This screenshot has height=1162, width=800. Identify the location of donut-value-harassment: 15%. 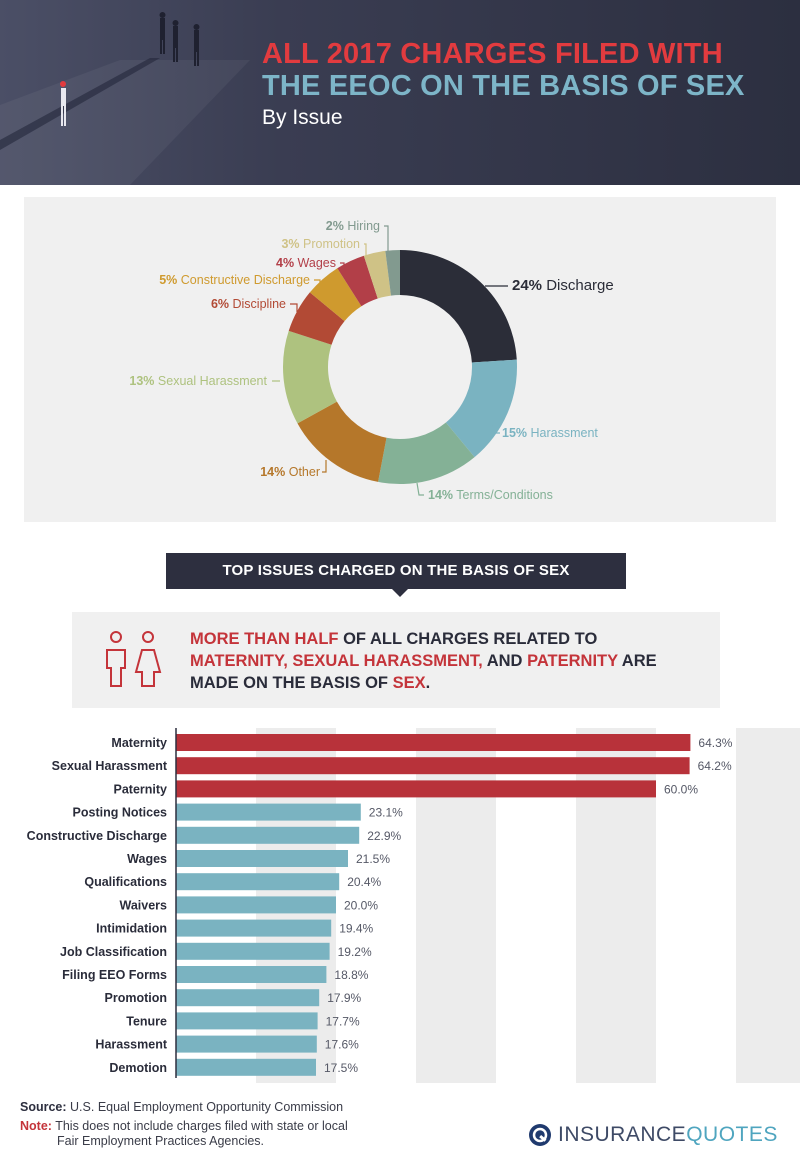
(514, 433).